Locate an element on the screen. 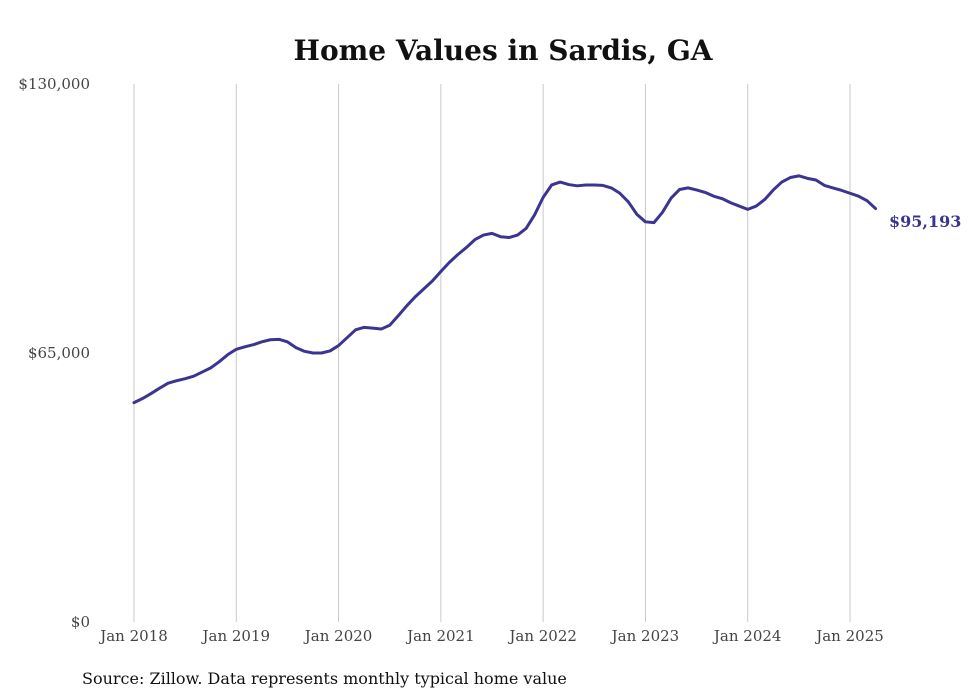 Image resolution: width=980 pixels, height=699 pixels. x-tick-label: Jan 2023 is located at coordinates (645, 636).